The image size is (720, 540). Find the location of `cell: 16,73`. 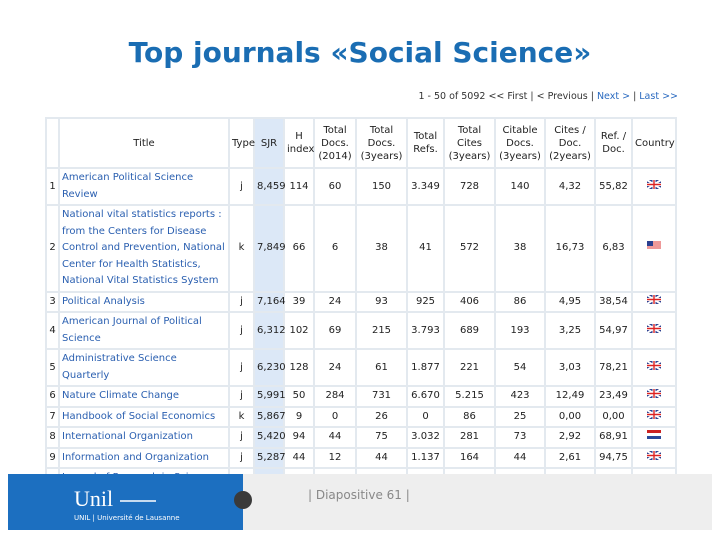

cell: 16,73 is located at coordinates (570, 248).